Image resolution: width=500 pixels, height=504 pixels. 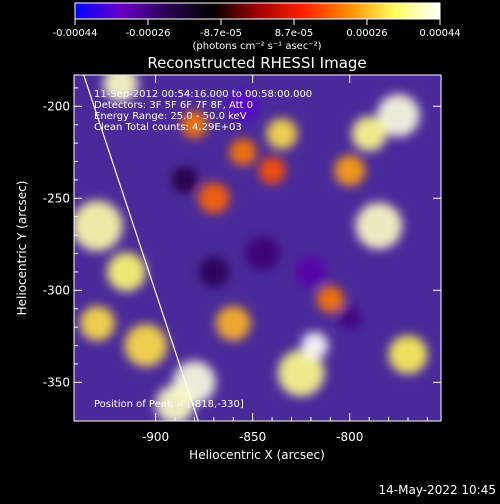 I want to click on colorbar-tick-label: -0.00026, so click(x=148, y=33).